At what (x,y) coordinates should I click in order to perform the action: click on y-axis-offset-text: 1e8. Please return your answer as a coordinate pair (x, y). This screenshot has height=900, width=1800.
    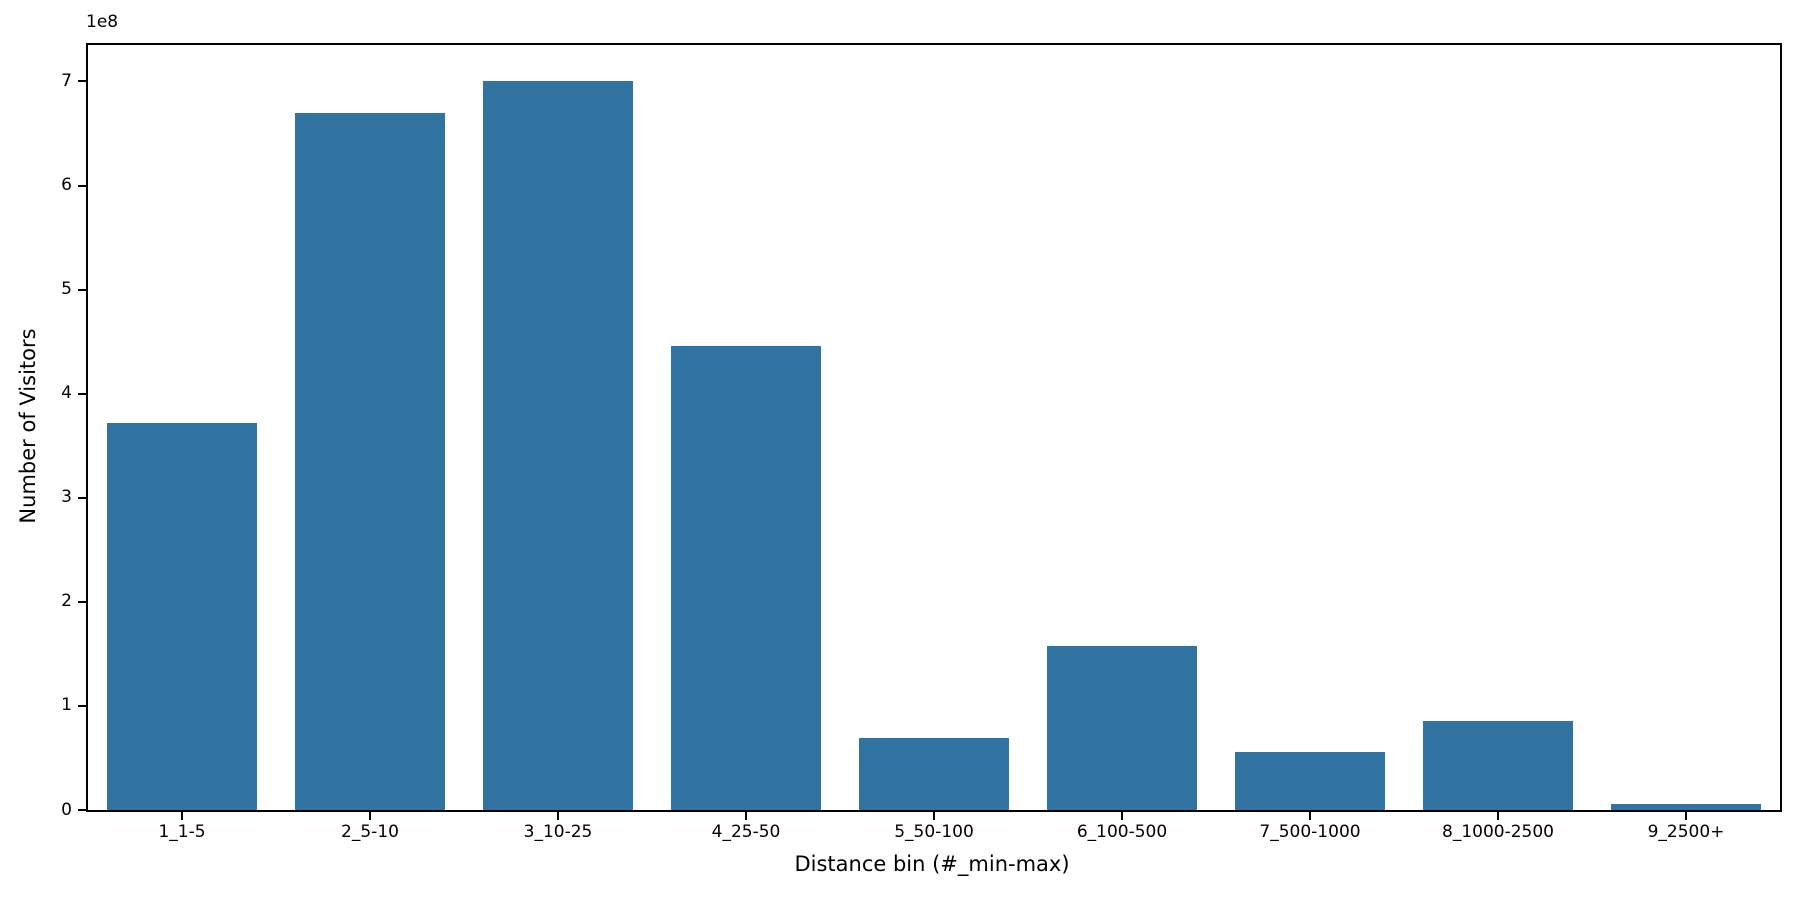
    Looking at the image, I should click on (102, 22).